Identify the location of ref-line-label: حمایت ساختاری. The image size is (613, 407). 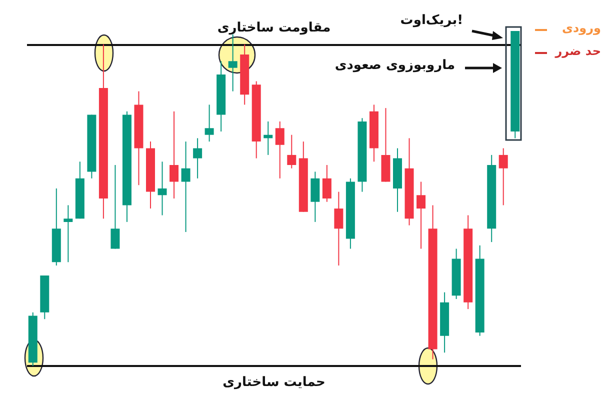
(274, 382).